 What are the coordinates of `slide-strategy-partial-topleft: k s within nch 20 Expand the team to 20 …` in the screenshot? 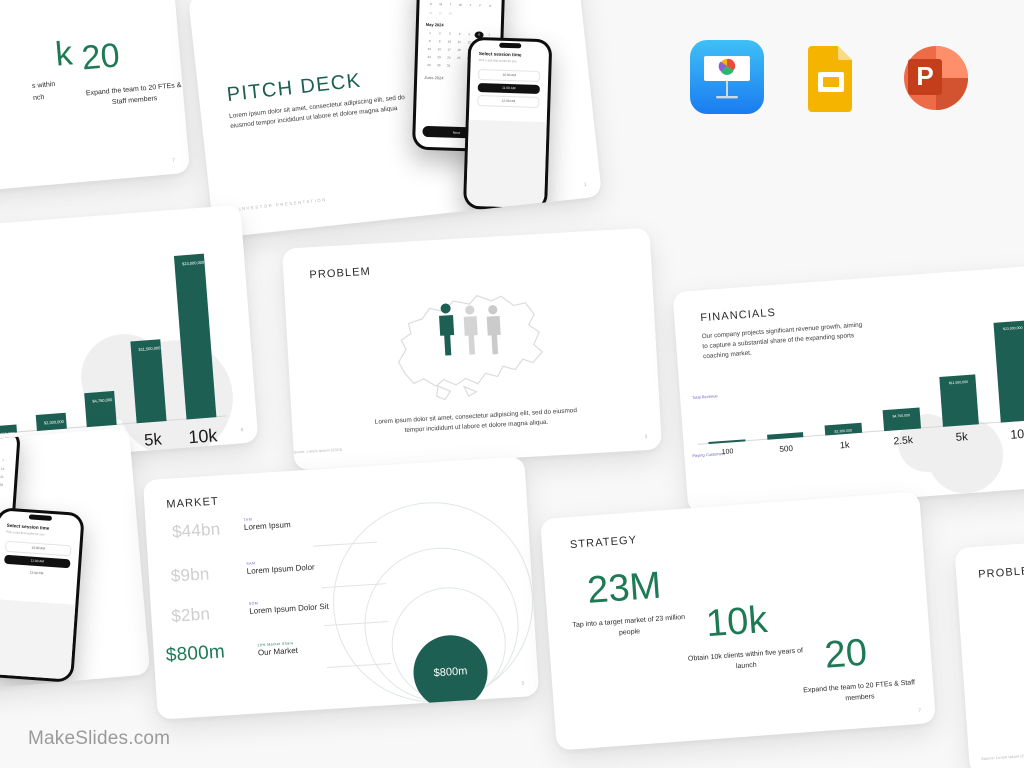 It's located at (95, 99).